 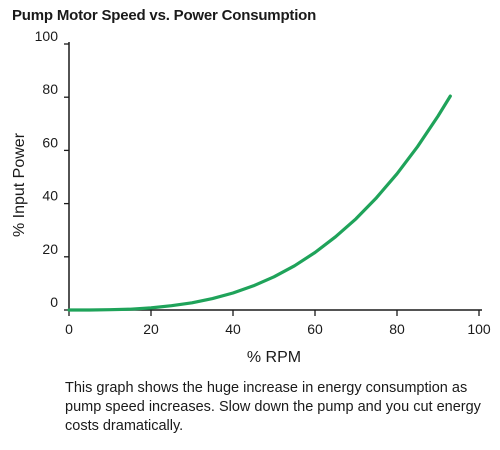 What do you see at coordinates (151, 329) in the screenshot?
I see `x-tick-label: 20` at bounding box center [151, 329].